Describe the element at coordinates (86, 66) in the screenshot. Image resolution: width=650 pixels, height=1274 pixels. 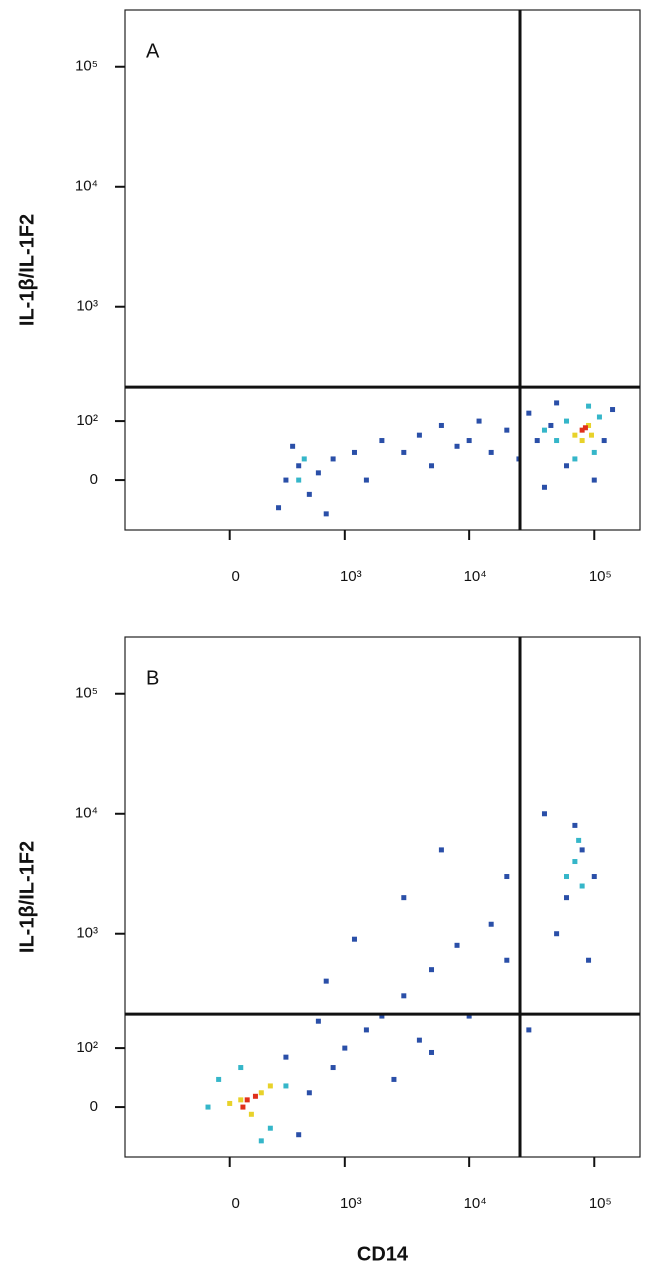
I see `y-tick-label: 10⁵` at that location.